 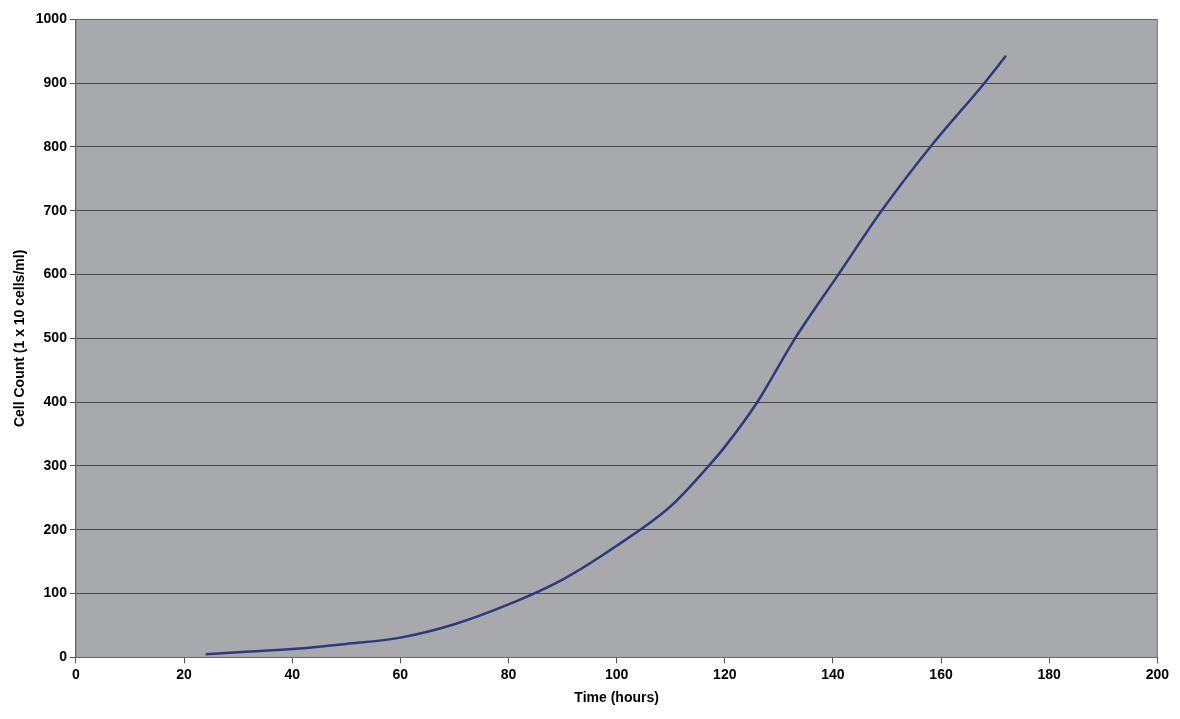 What do you see at coordinates (400, 673) in the screenshot?
I see `x-tick-label: 60` at bounding box center [400, 673].